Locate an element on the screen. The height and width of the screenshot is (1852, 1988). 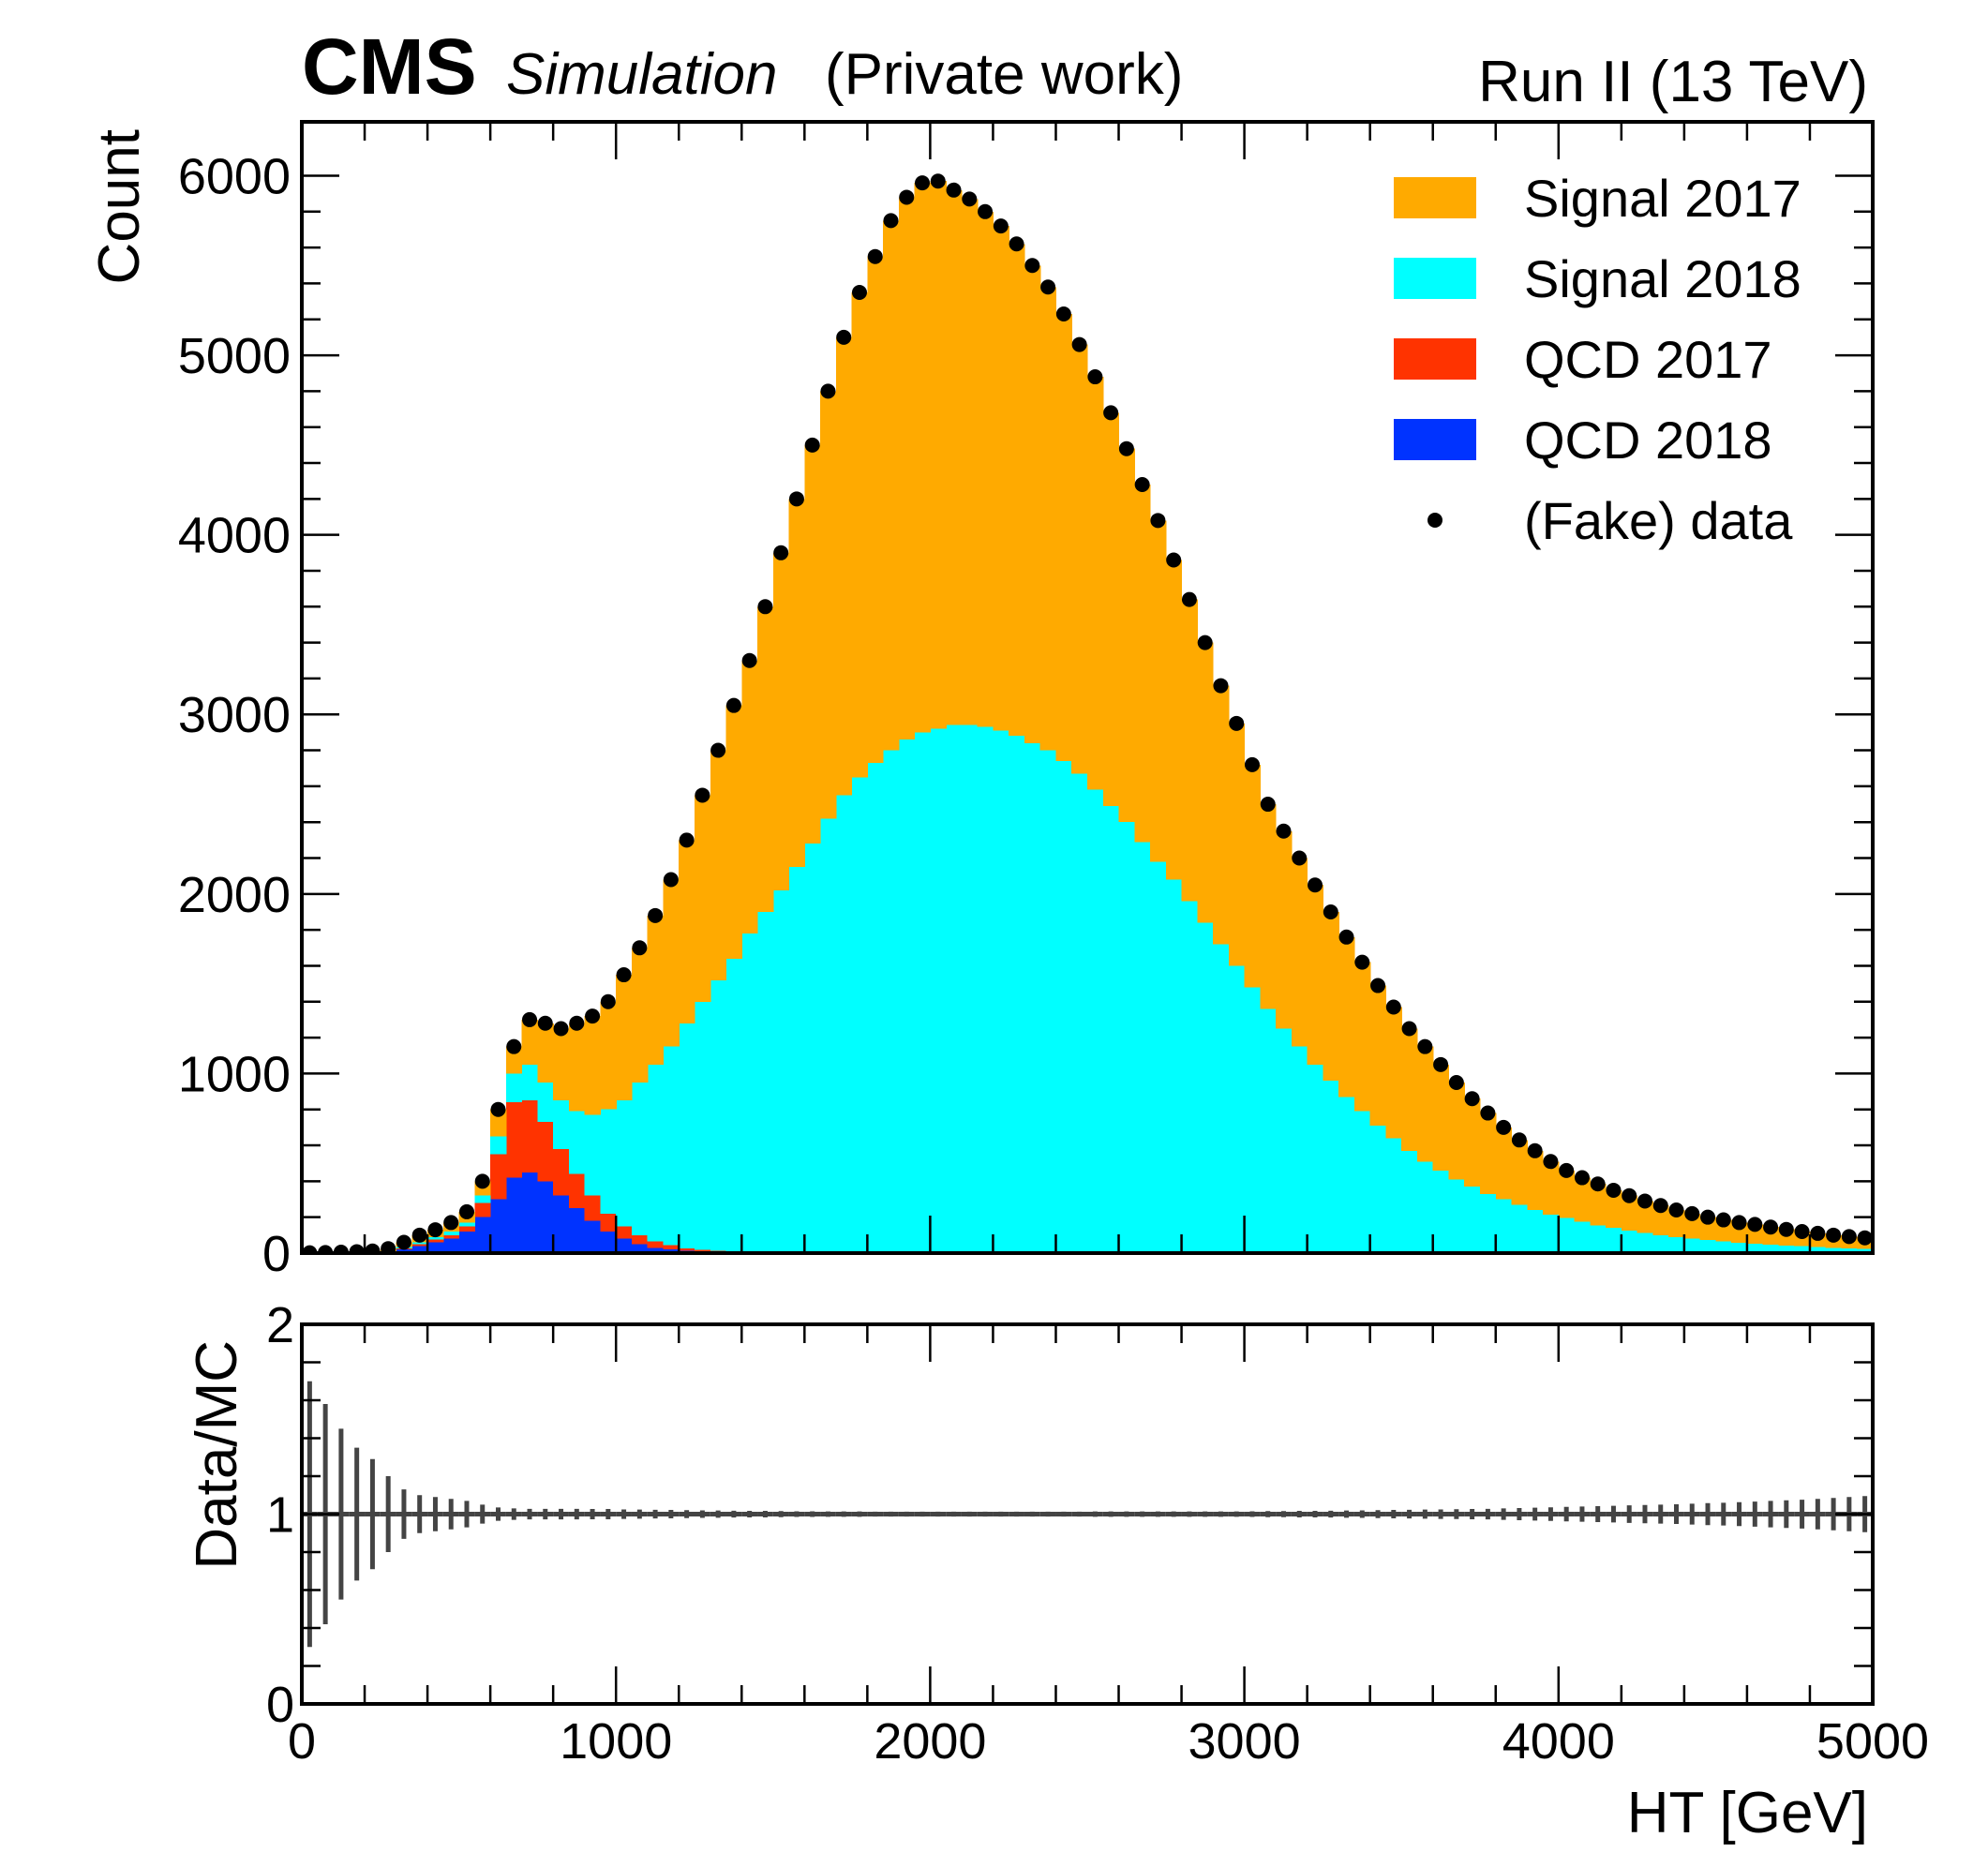
y-tick-label: 6000 is located at coordinates (234, 176).